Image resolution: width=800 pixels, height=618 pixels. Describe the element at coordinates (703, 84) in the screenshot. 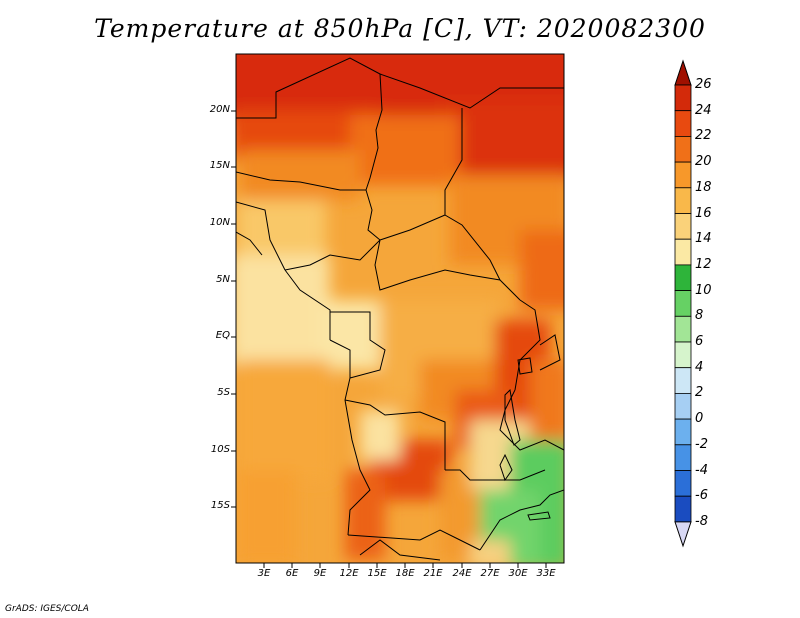

I see `colorbar-label: 26` at that location.